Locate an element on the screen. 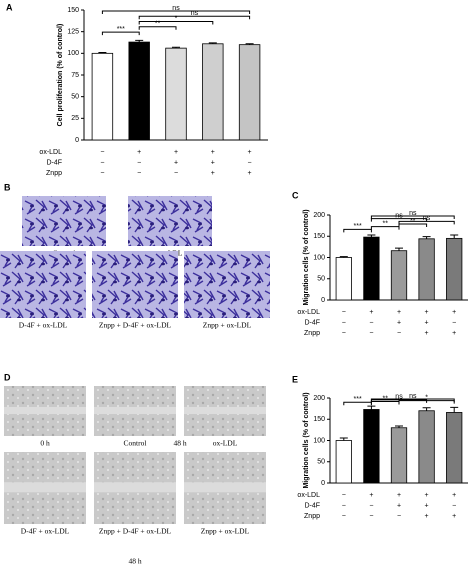 Image resolution: width=474 pixels, height=568 pixels. image-caption: Znpp + ox-LDL is located at coordinates (225, 531).